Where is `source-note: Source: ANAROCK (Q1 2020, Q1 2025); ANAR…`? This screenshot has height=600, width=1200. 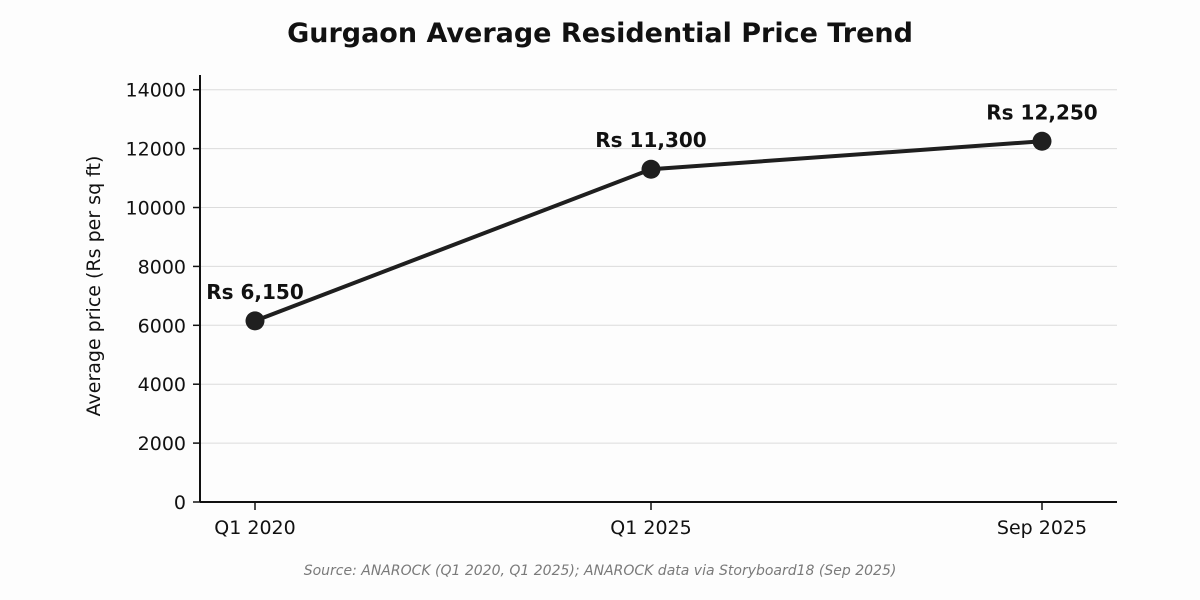
source-note: Source: ANAROCK (Q1 2020, Q1 2025); ANAR… is located at coordinates (600, 571).